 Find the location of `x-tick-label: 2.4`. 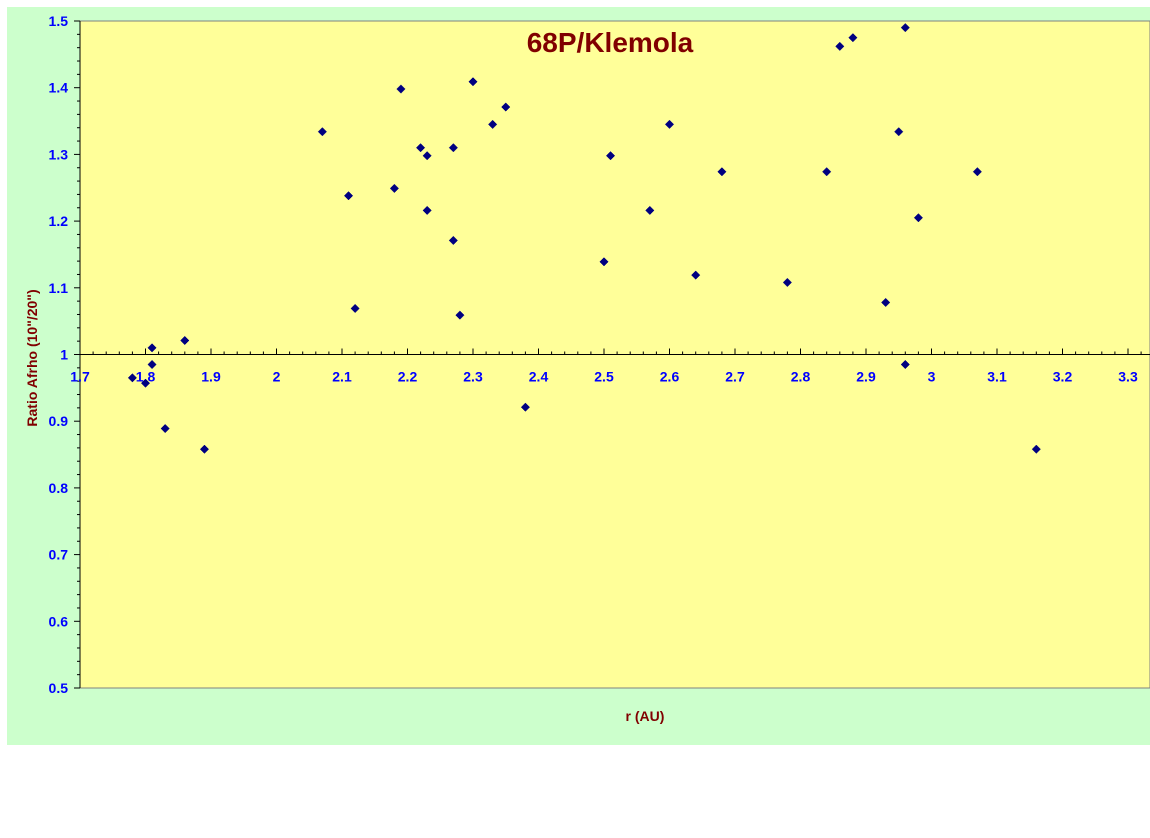

x-tick-label: 2.4 is located at coordinates (539, 377).